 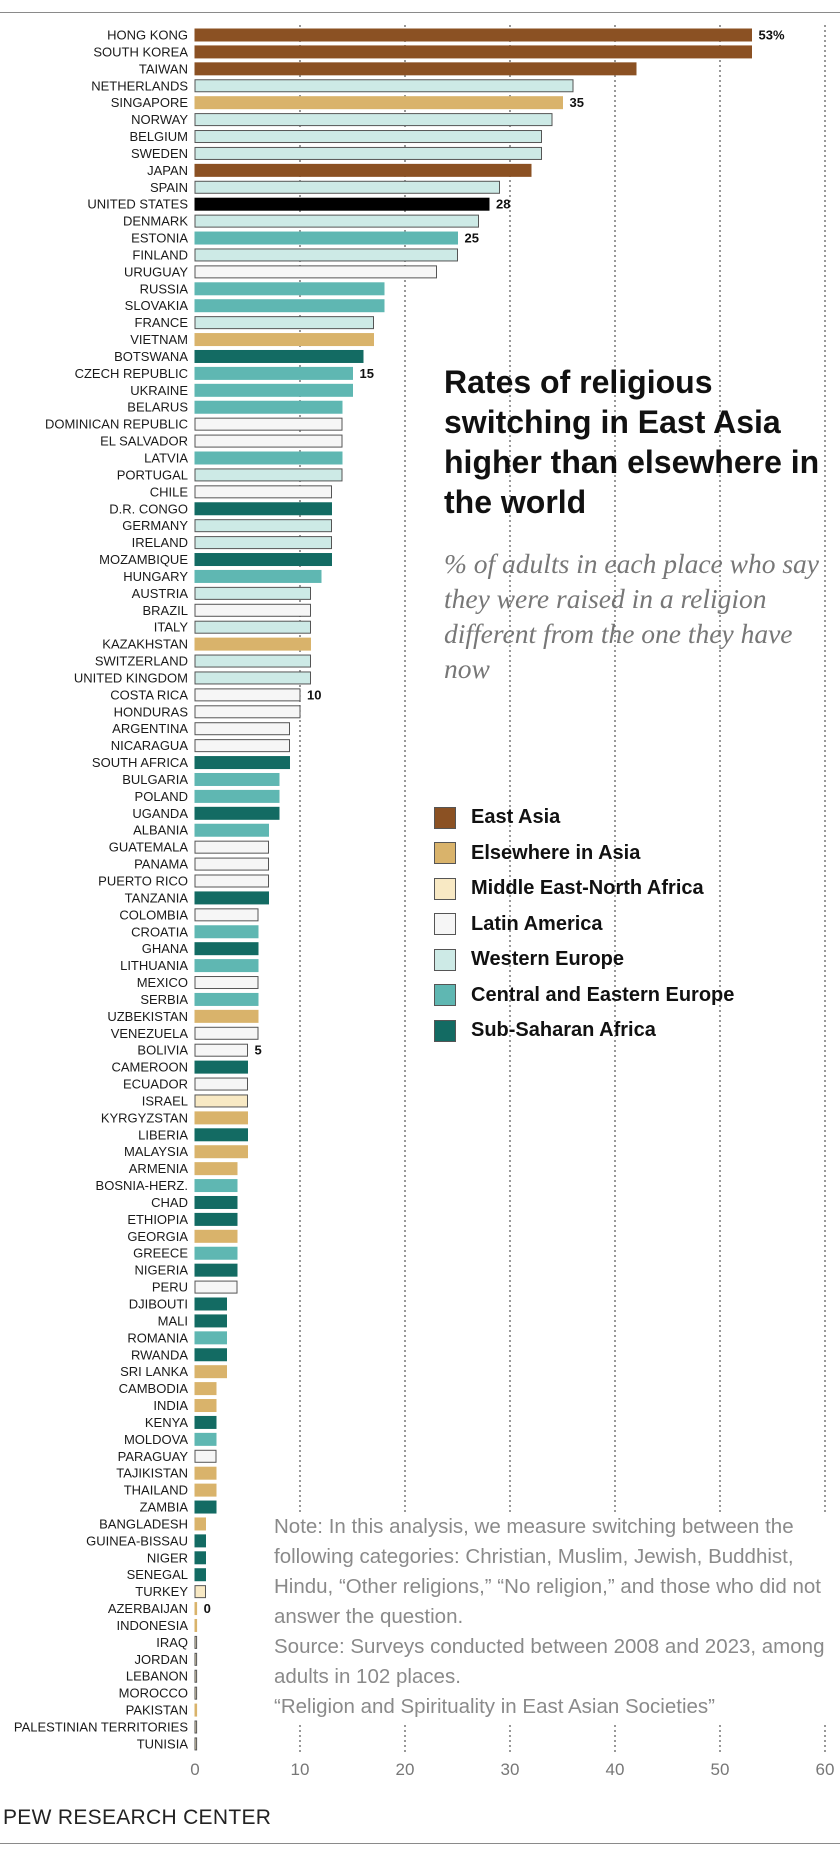 I want to click on bar-nigeria, so click(x=216, y=1270).